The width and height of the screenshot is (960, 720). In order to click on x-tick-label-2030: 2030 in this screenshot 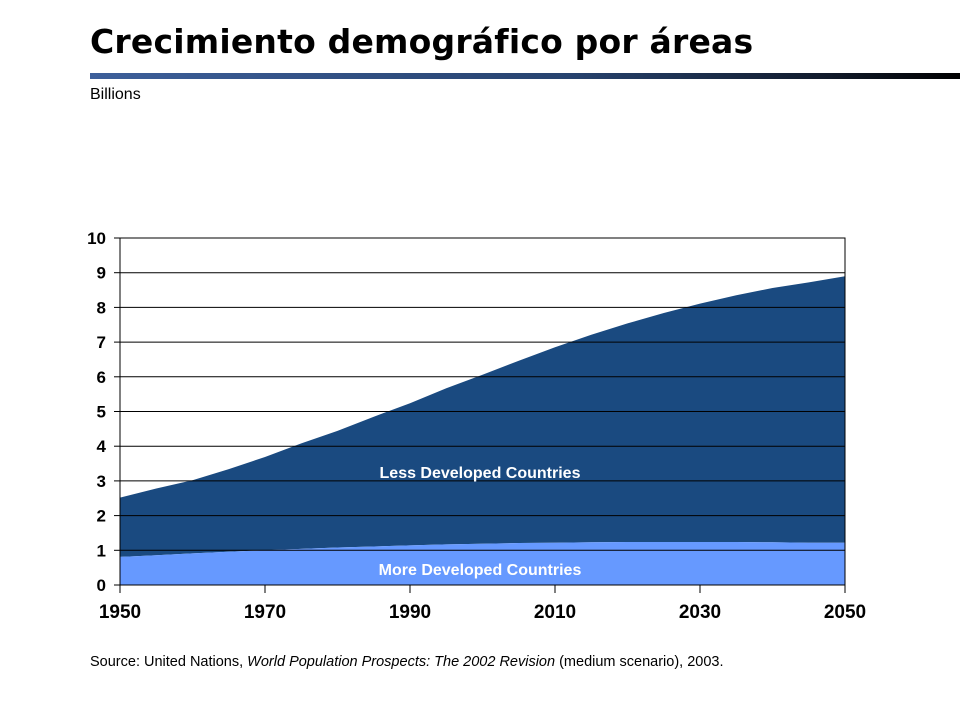, I will do `click(700, 612)`.